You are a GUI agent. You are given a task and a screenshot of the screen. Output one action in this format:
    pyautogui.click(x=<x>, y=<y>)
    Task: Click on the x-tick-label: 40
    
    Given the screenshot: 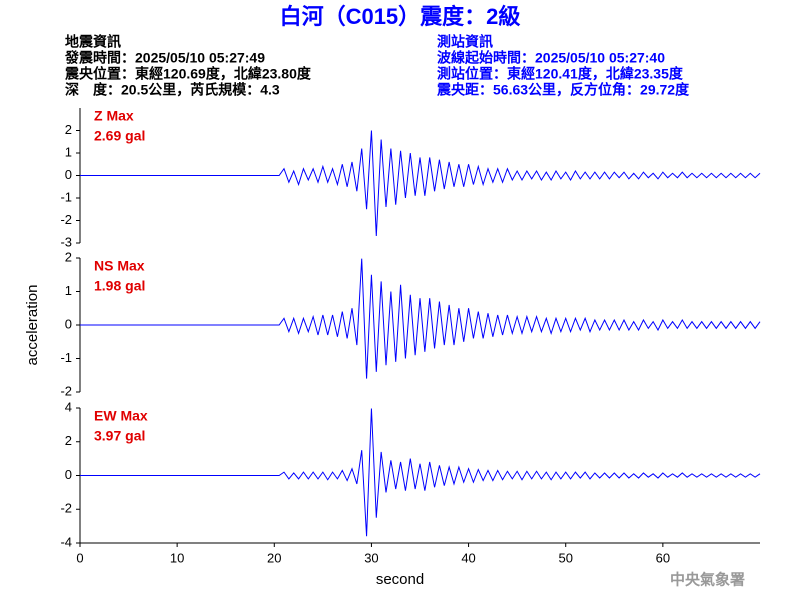 What is the action you would take?
    pyautogui.click(x=468, y=557)
    